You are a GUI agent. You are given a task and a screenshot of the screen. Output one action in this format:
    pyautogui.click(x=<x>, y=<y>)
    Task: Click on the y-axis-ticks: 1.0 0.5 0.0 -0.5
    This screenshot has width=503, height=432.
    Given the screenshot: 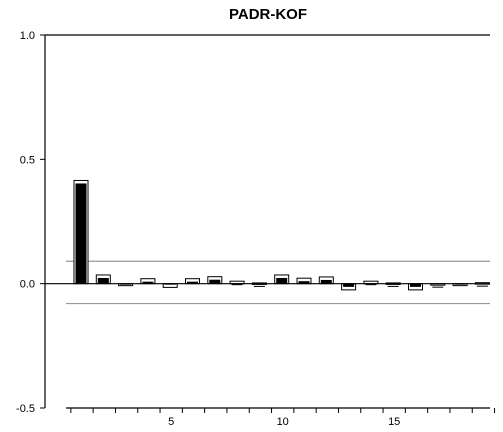 What is the action you would take?
    pyautogui.click(x=30, y=222)
    